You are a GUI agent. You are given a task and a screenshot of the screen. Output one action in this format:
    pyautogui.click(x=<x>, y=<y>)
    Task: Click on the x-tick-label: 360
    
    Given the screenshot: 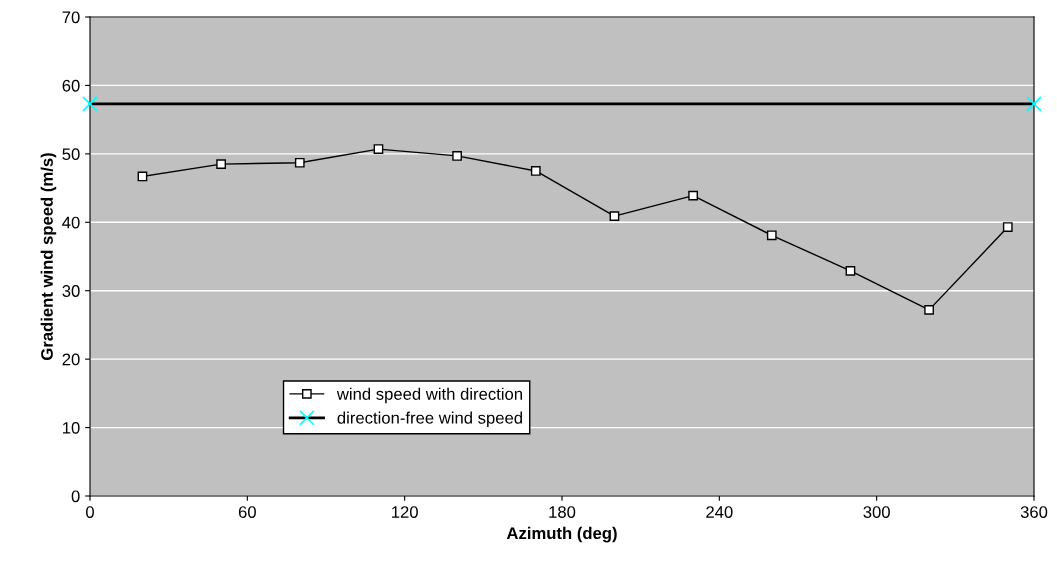 What is the action you would take?
    pyautogui.click(x=1034, y=512)
    